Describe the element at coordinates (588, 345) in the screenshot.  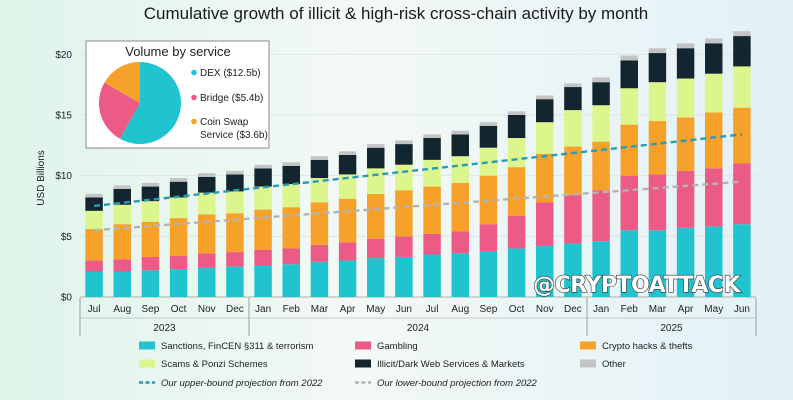
I see `legend-swatch-hacks` at that location.